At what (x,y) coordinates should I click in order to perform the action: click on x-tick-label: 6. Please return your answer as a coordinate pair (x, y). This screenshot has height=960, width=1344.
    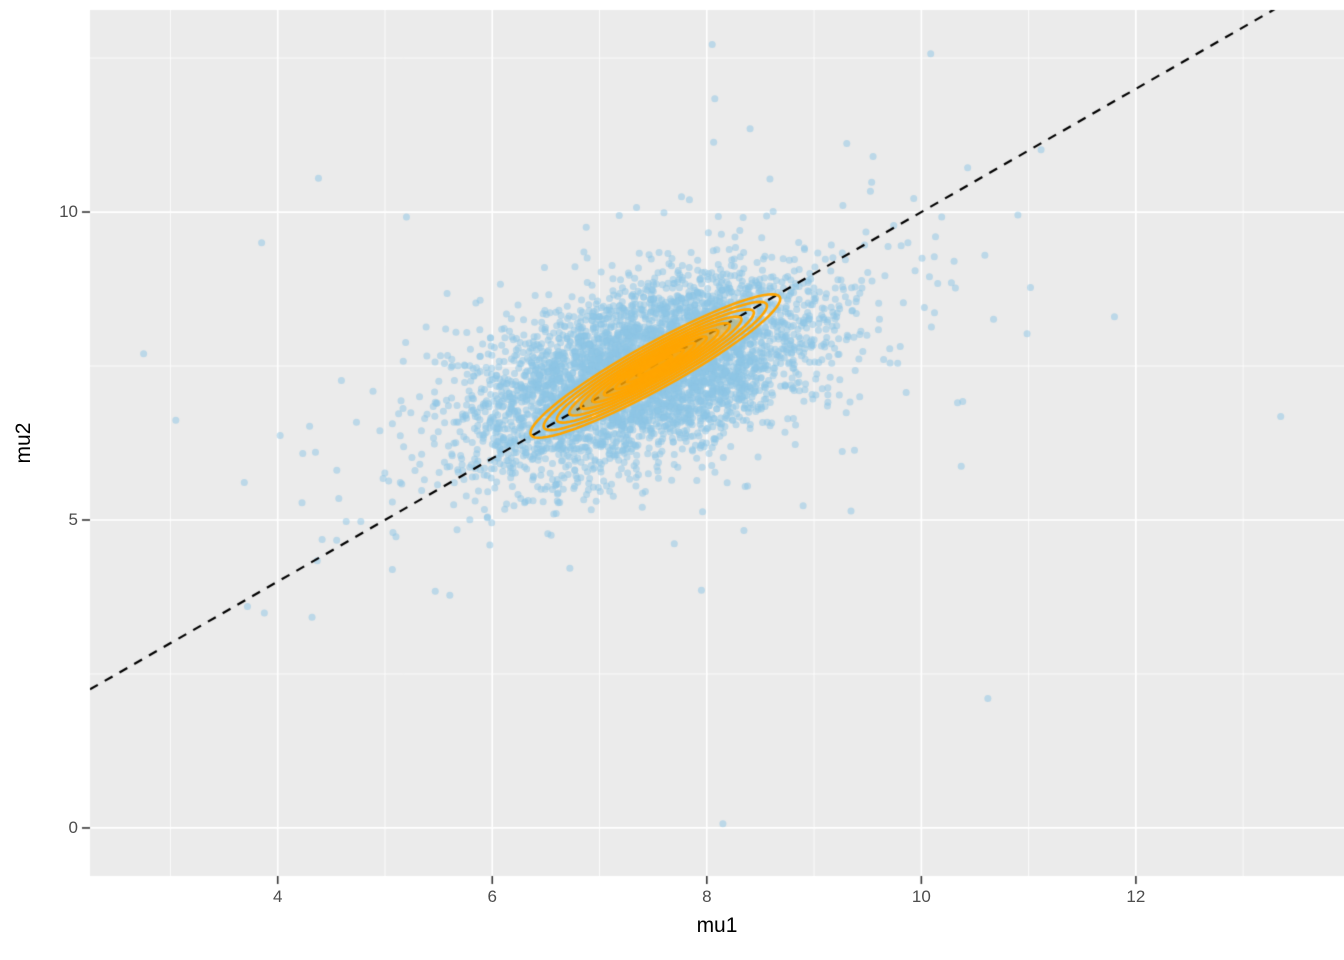
    Looking at the image, I should click on (492, 896).